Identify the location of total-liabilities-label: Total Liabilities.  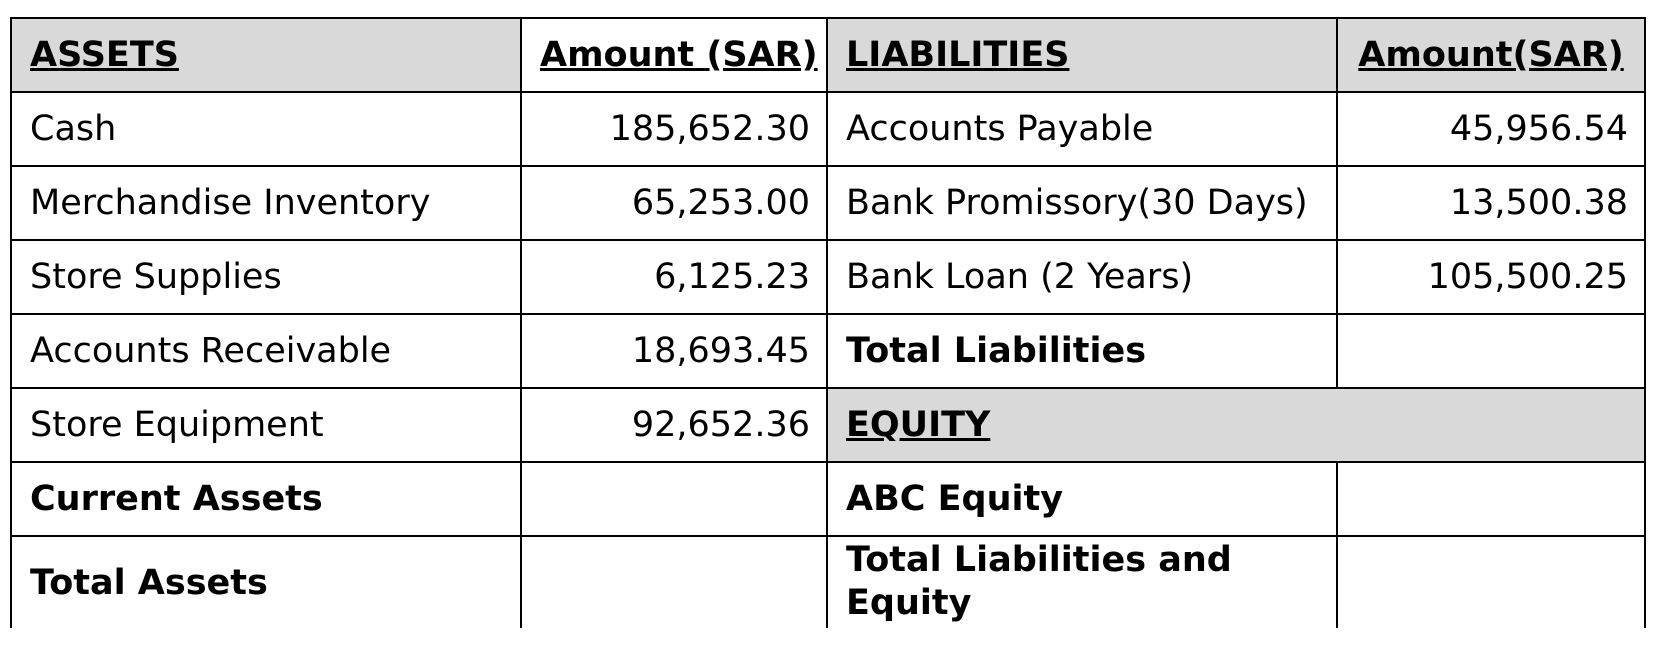
(1082, 351).